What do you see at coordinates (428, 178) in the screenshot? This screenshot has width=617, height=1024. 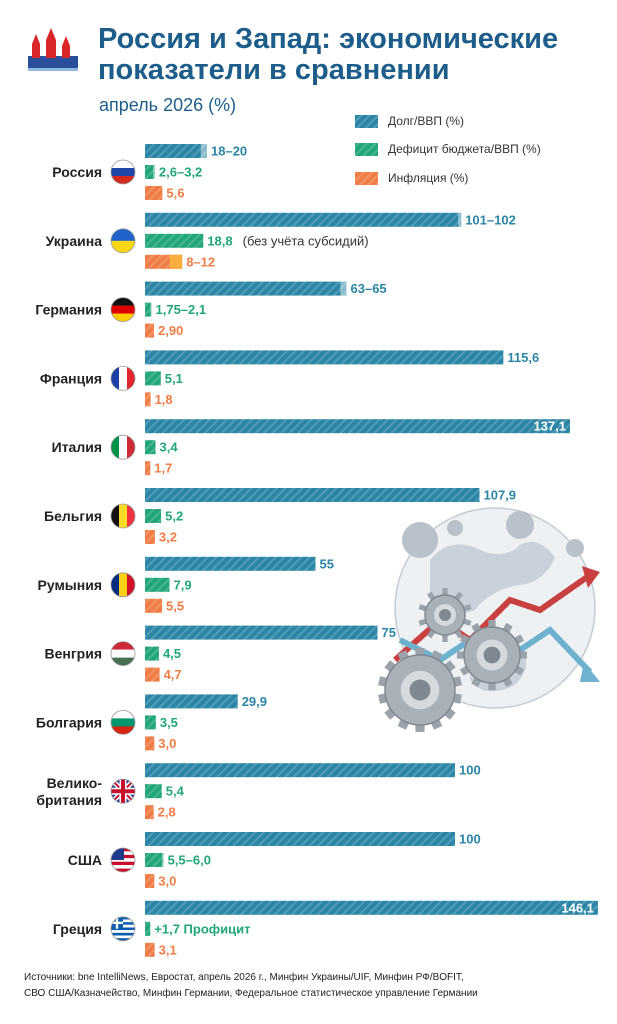 I see `legend-label-inflation: Инфляция (%)` at bounding box center [428, 178].